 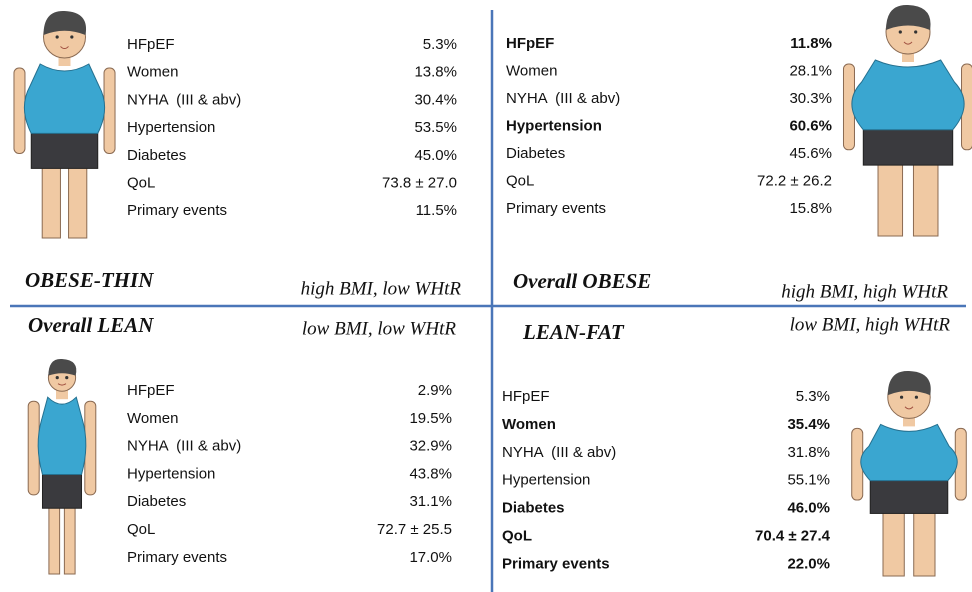 I want to click on quadrant-subtitle: high BMI, high WHtR, so click(x=864, y=291).